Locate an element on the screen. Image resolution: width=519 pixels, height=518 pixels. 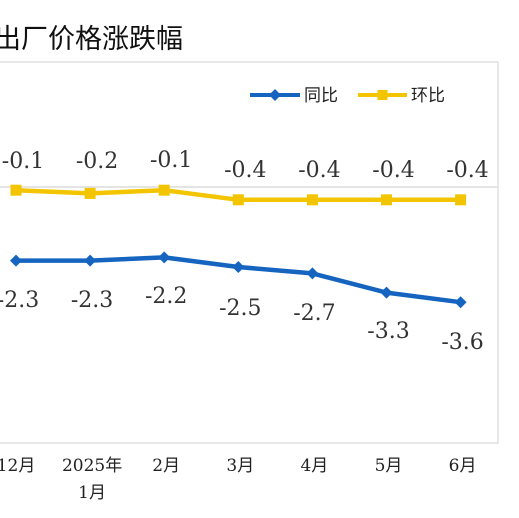
x-tick-label: 2月 is located at coordinates (166, 466).